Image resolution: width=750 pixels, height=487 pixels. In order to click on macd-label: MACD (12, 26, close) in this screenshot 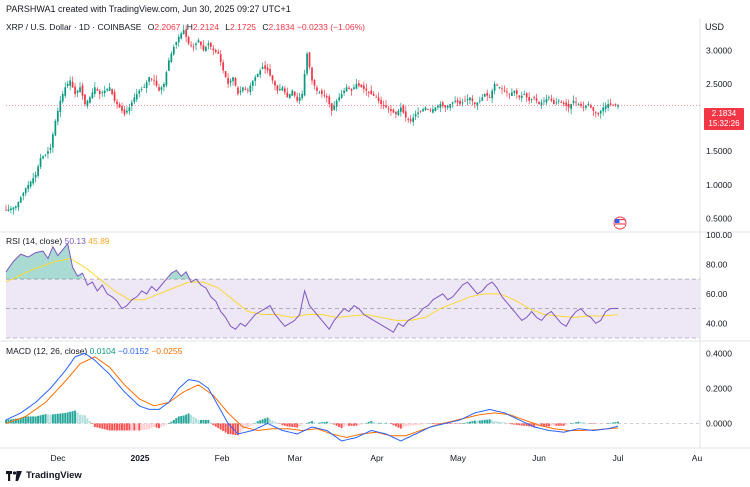, I will do `click(47, 351)`.